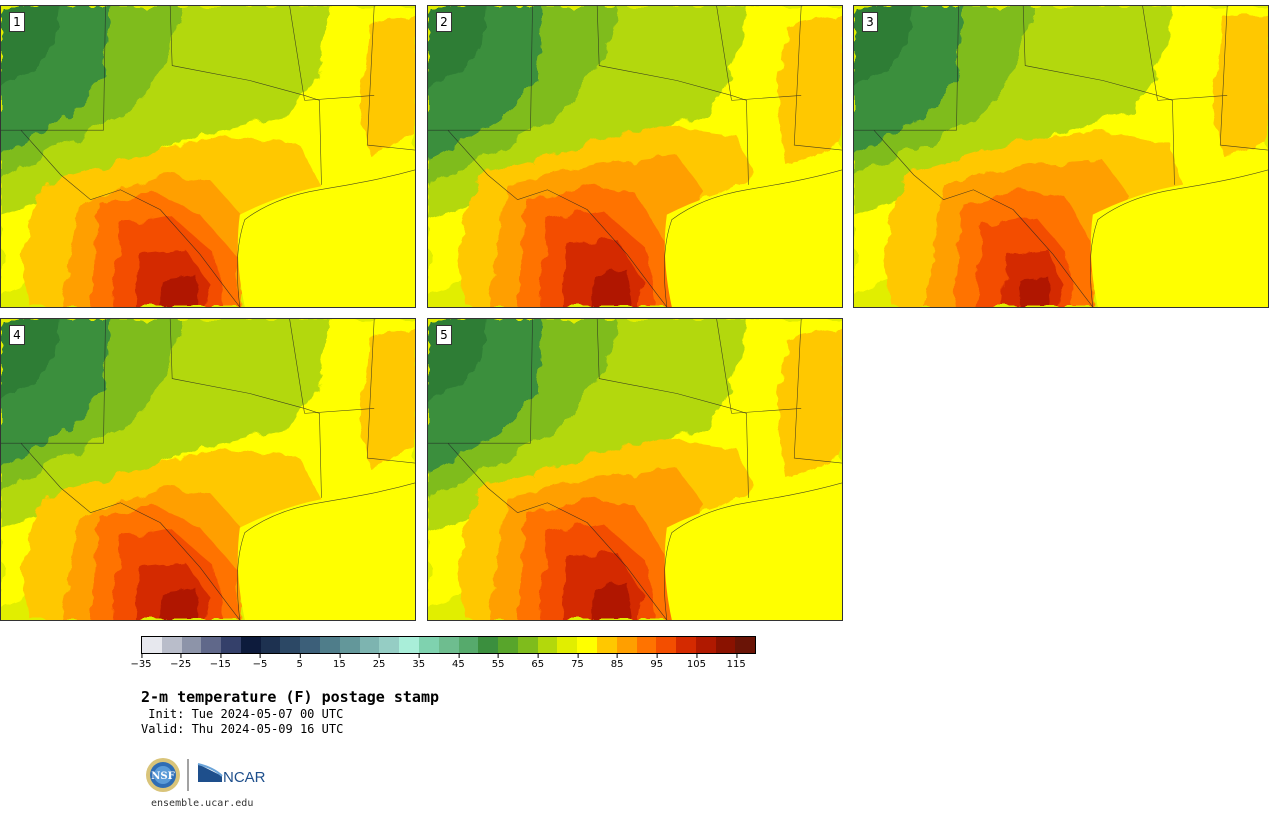 Image resolution: width=1280 pixels, height=815 pixels. Describe the element at coordinates (577, 662) in the screenshot. I see `colorbar-tick-label: 75` at that location.